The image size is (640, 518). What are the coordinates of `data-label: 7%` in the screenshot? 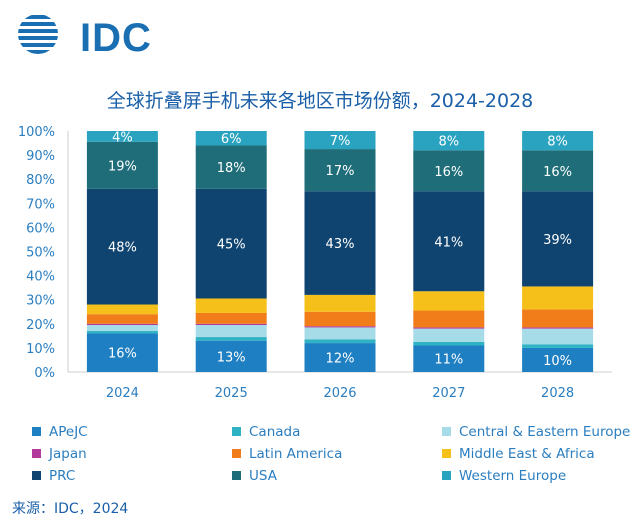 It's located at (340, 141).